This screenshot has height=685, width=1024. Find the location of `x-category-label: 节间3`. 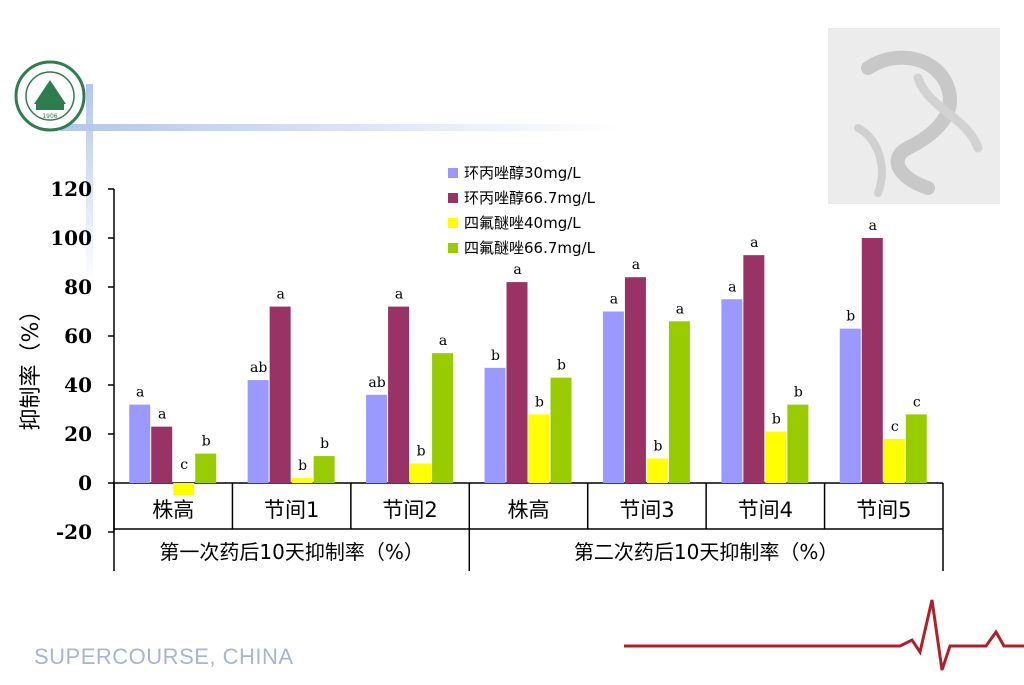

x-category-label: 节间3 is located at coordinates (646, 510).